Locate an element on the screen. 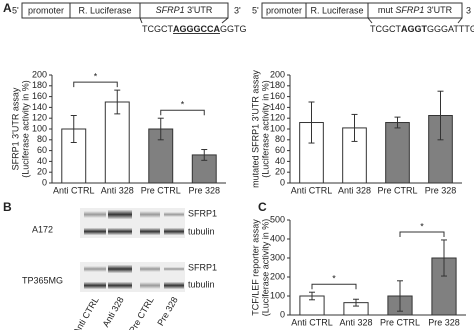 Image resolution: width=474 pixels, height=330 pixels. panel-label: B is located at coordinates (7, 207).